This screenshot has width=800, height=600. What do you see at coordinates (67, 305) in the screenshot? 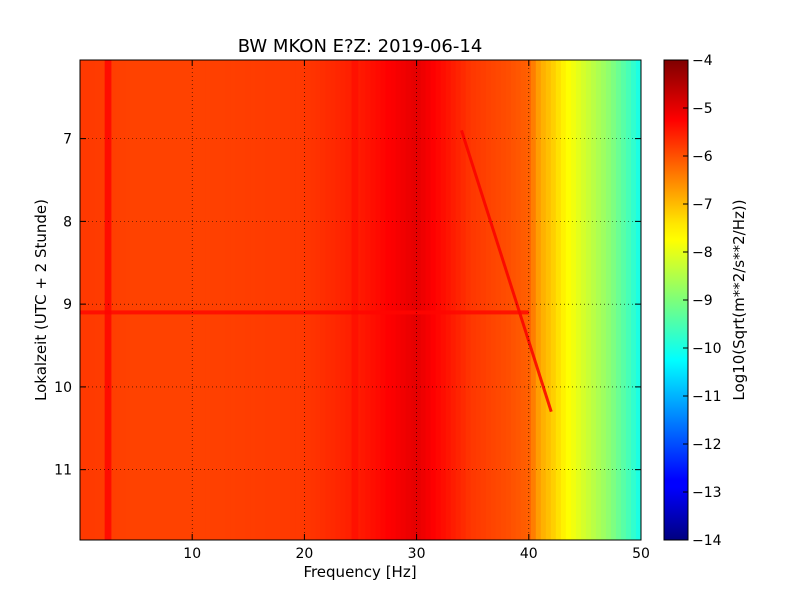
I see `y-tick-label: 9` at bounding box center [67, 305].